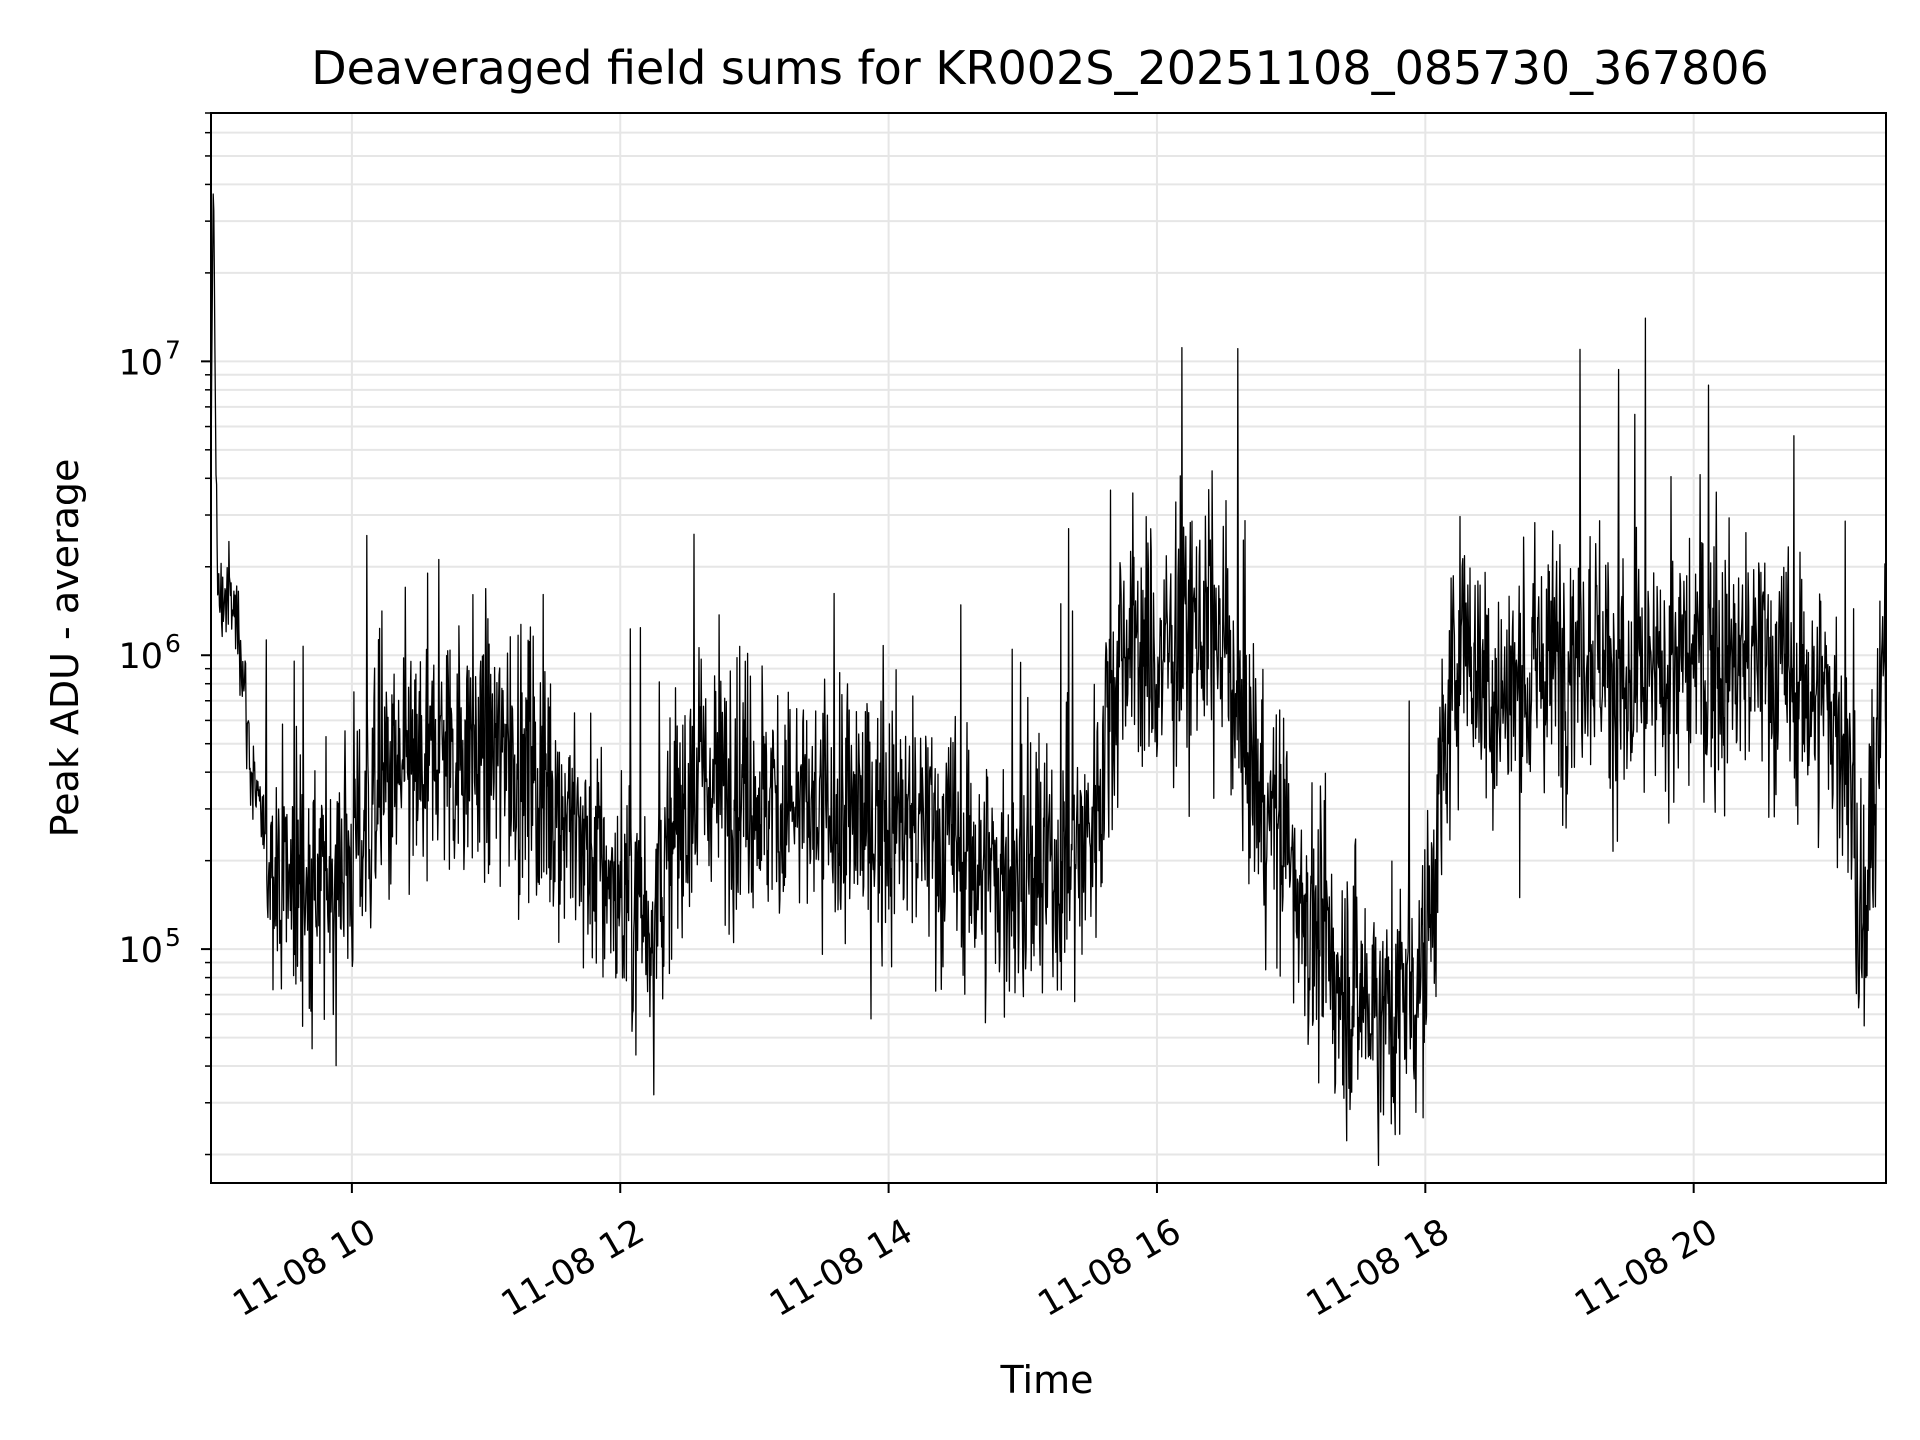 This screenshot has height=1440, width=1920. What do you see at coordinates (65, 648) in the screenshot?
I see `y-axis-label: Peak ADU - average` at bounding box center [65, 648].